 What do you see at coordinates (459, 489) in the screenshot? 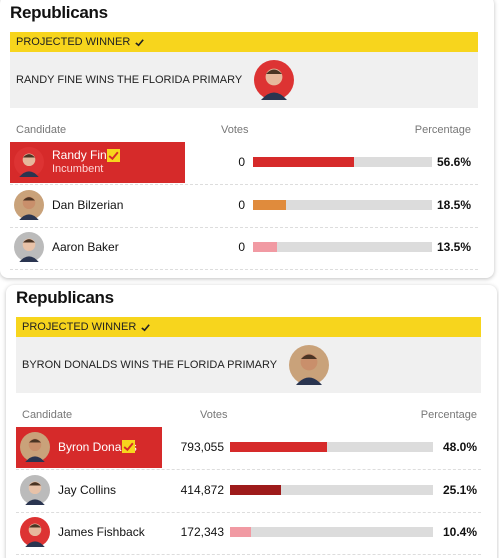
I see `percentage-label: 25.1%` at bounding box center [459, 489].